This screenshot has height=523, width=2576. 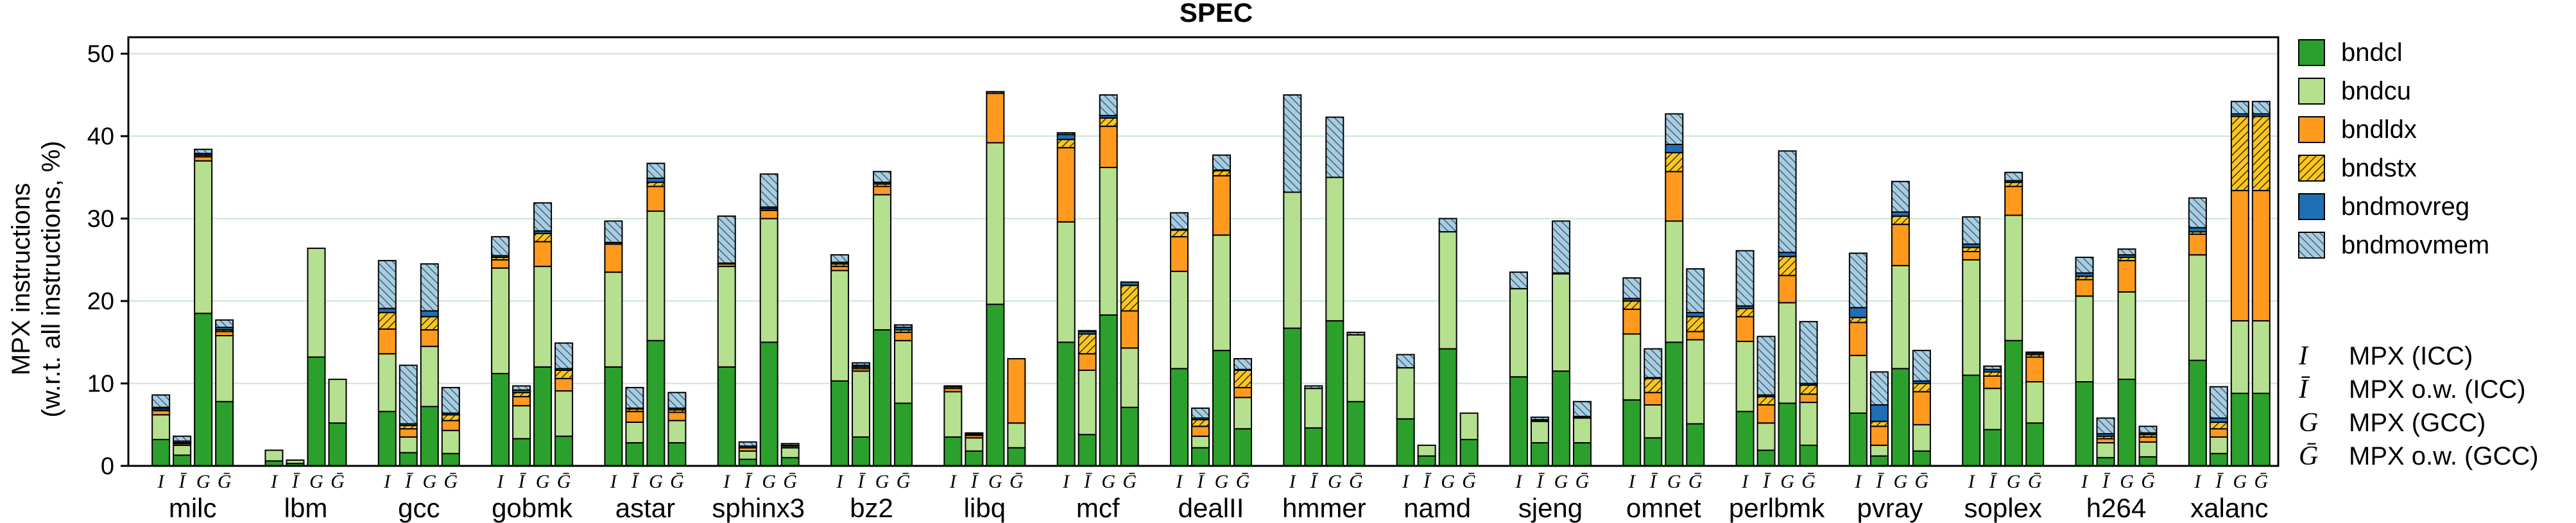 What do you see at coordinates (1087, 402) in the screenshot?
I see `bar-segment-mcf-Ī-bndcu` at bounding box center [1087, 402].